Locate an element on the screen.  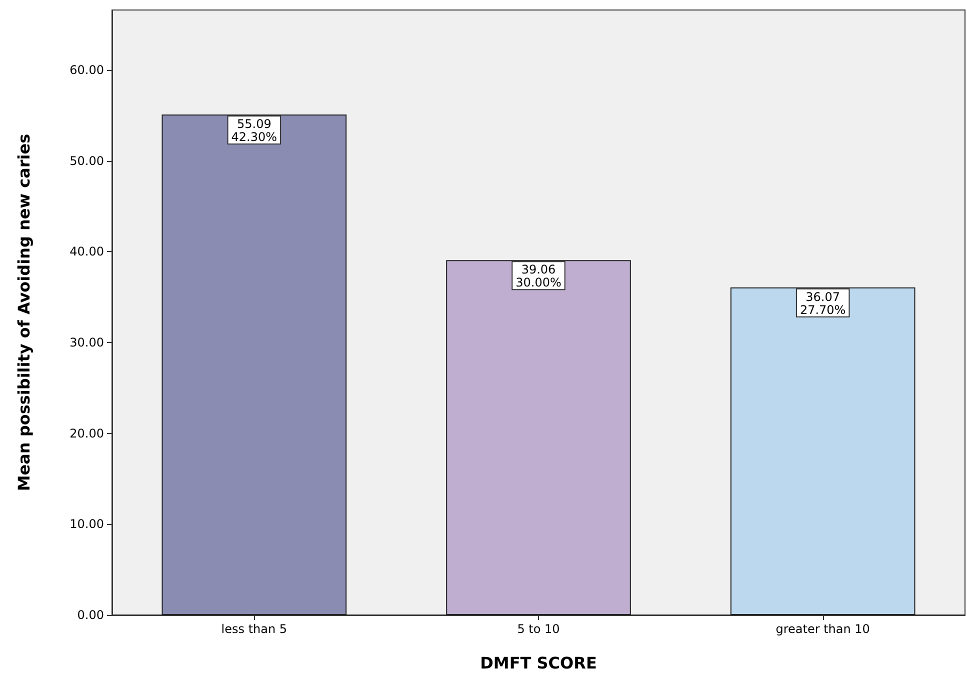
y-tick-label: 60.00 is located at coordinates (87, 69).